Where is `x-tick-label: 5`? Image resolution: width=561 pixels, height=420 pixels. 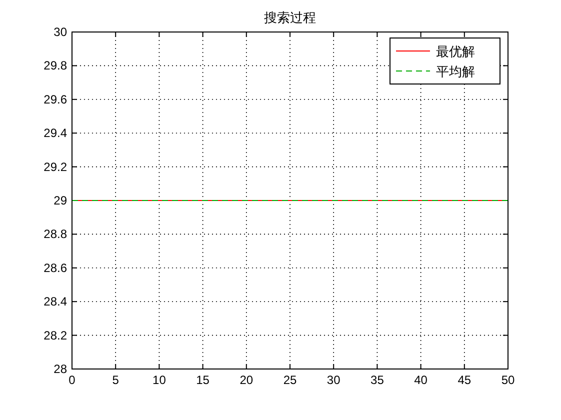 x-tick-label: 5 is located at coordinates (116, 380).